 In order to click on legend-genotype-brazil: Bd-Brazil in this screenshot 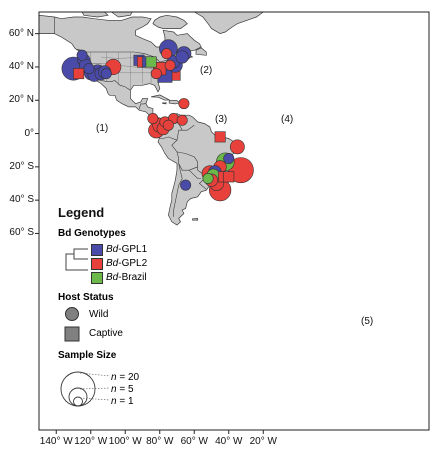, I will do `click(126, 277)`.